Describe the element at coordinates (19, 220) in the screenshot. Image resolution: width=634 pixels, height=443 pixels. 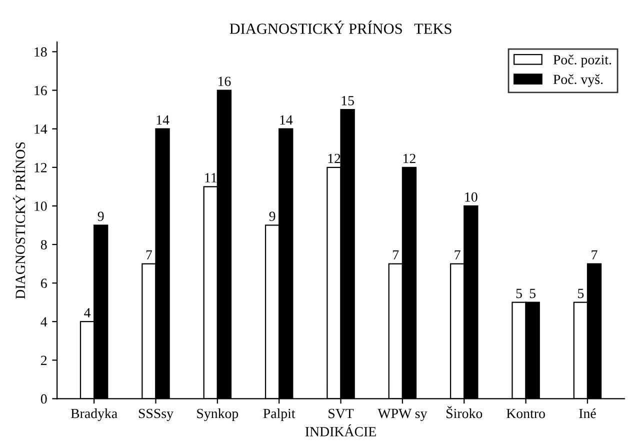
I see `y-axis-title: DIAGNOSTICKÝ PRÍNOS` at that location.